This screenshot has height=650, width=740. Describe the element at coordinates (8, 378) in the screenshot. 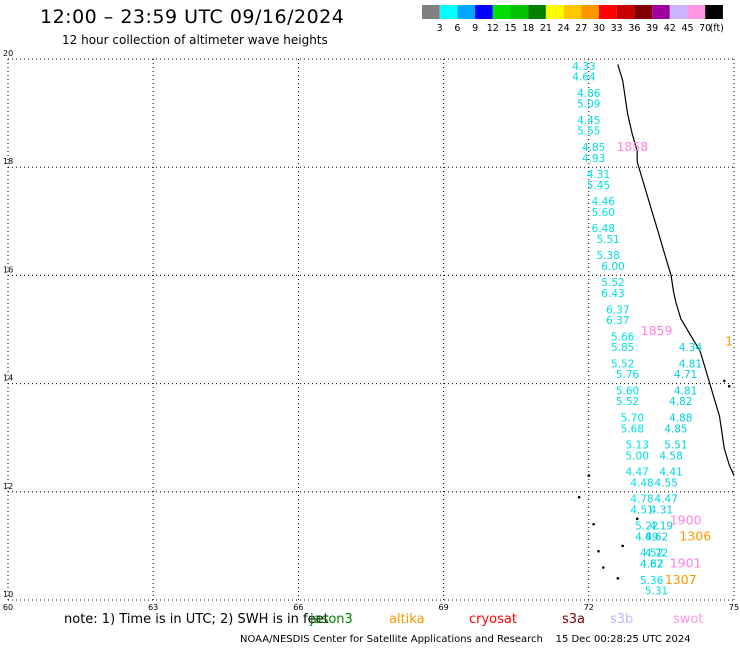

I see `lat-tick-label: 14` at that location.